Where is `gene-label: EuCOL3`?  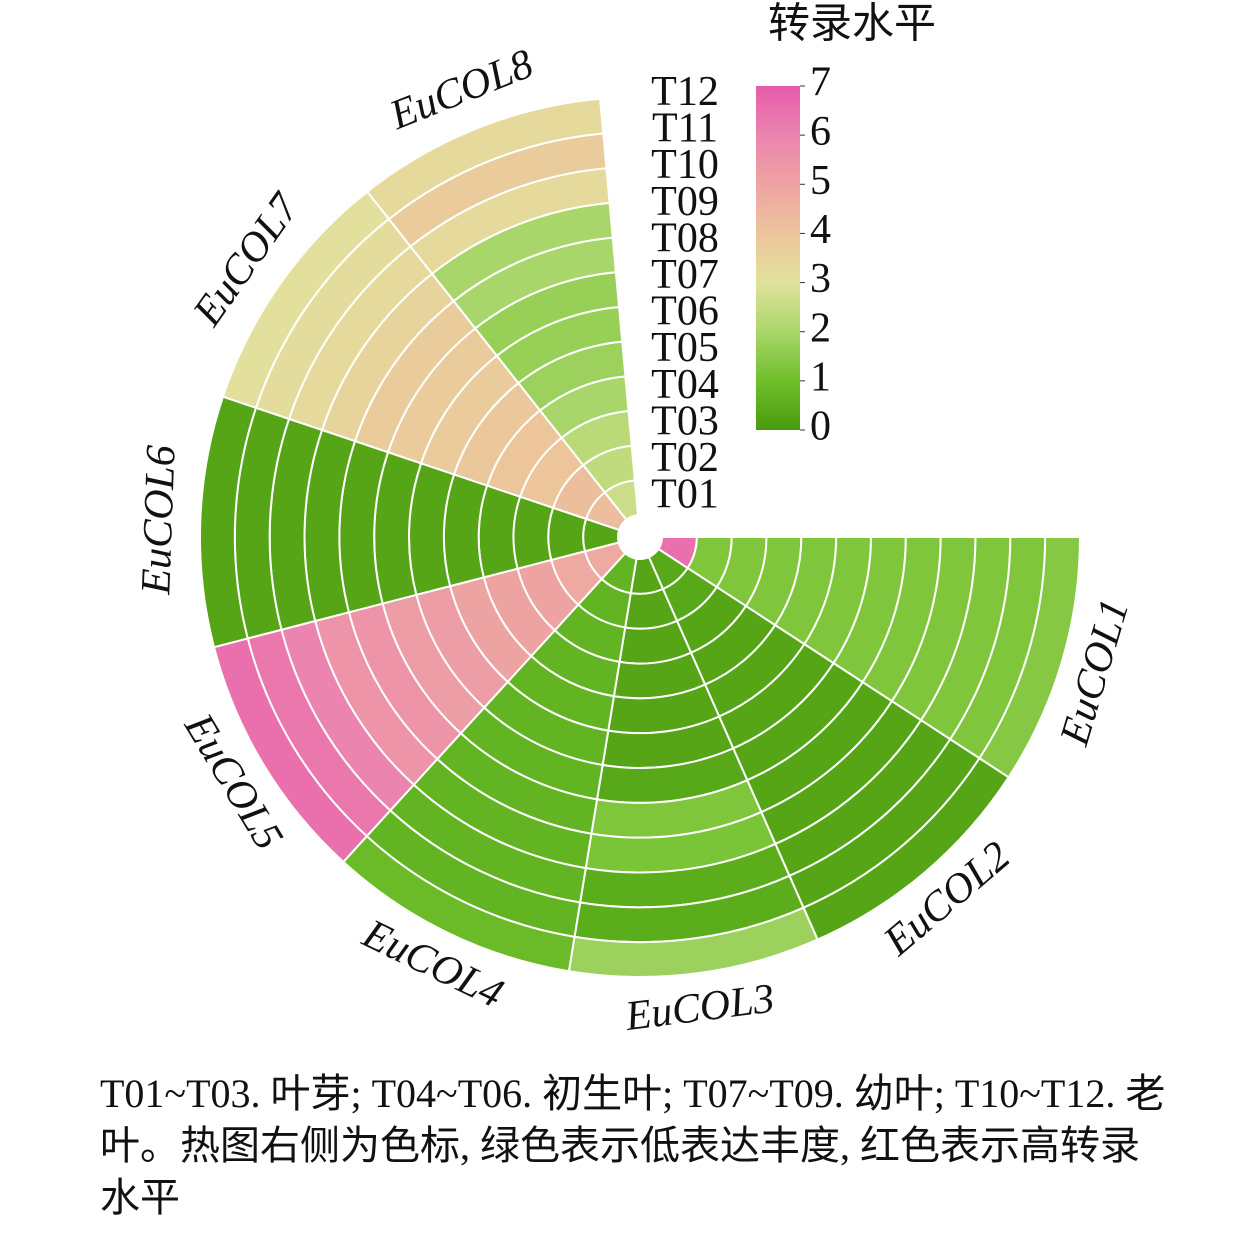 gene-label: EuCOL3 is located at coordinates (699, 1008).